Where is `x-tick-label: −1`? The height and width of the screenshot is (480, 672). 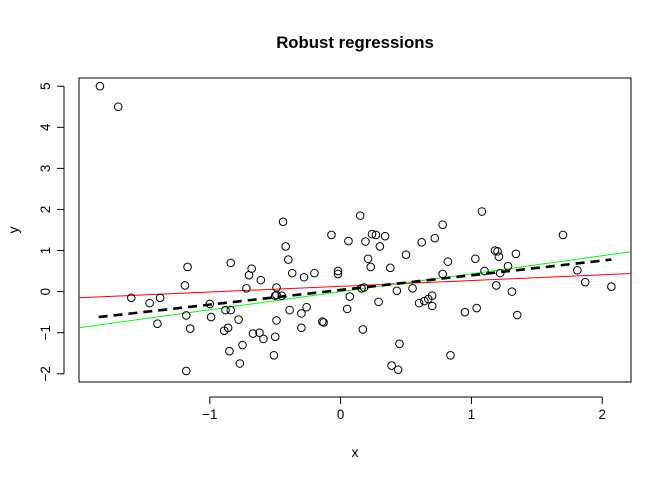
x-tick-label: −1 is located at coordinates (209, 414).